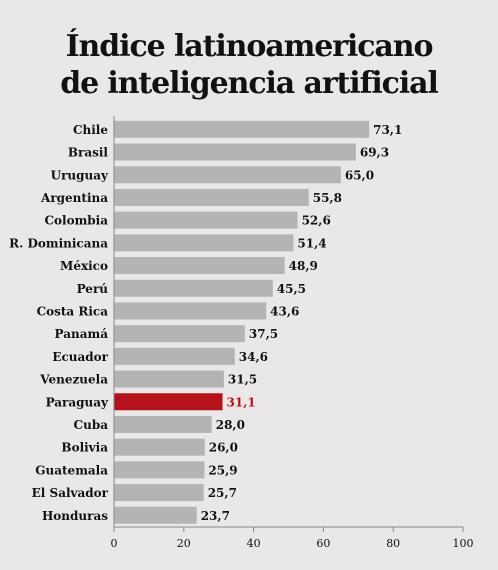 The image size is (498, 570). Describe the element at coordinates (263, 334) in the screenshot. I see `value-label: 37,5` at that location.